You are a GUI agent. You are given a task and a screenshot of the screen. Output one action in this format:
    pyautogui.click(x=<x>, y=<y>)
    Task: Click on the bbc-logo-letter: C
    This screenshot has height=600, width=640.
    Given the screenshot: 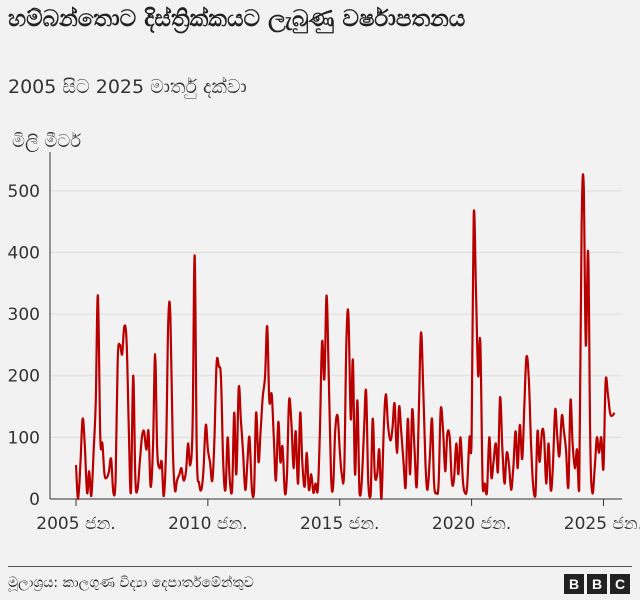 What is the action you would take?
    pyautogui.click(x=620, y=584)
    